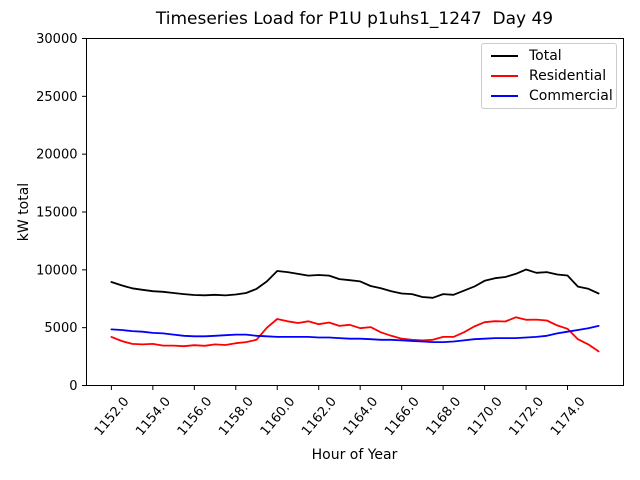 This screenshot has height=480, width=640. I want to click on legend-line-swatch-total, so click(504, 56).